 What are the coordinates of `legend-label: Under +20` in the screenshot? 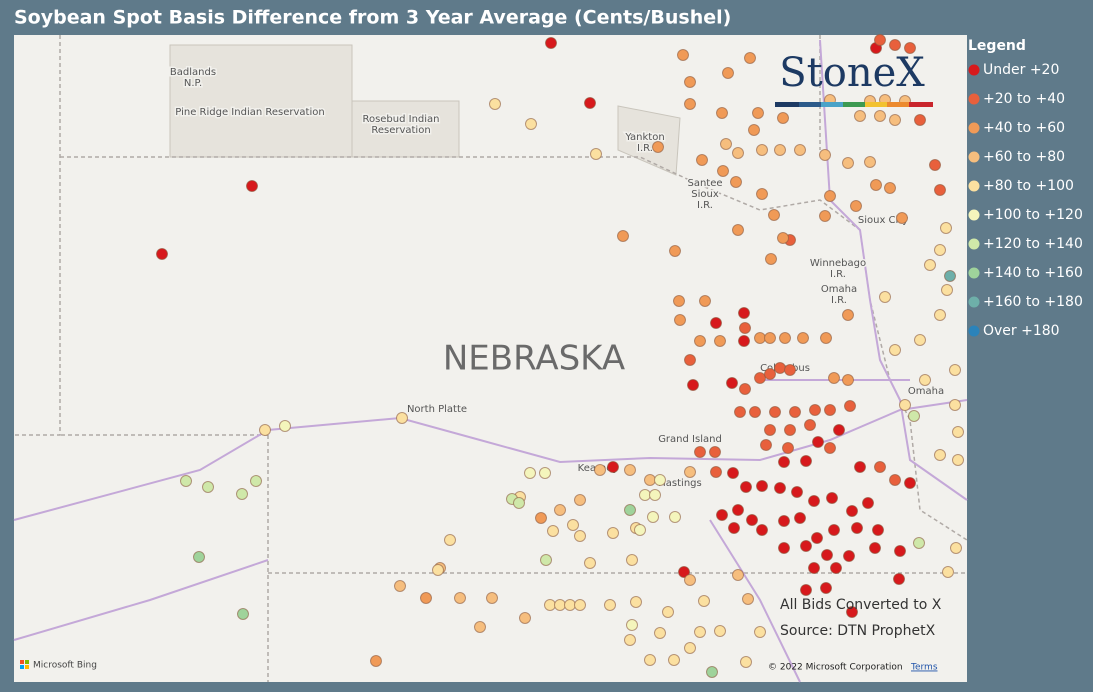 It's located at (1021, 70).